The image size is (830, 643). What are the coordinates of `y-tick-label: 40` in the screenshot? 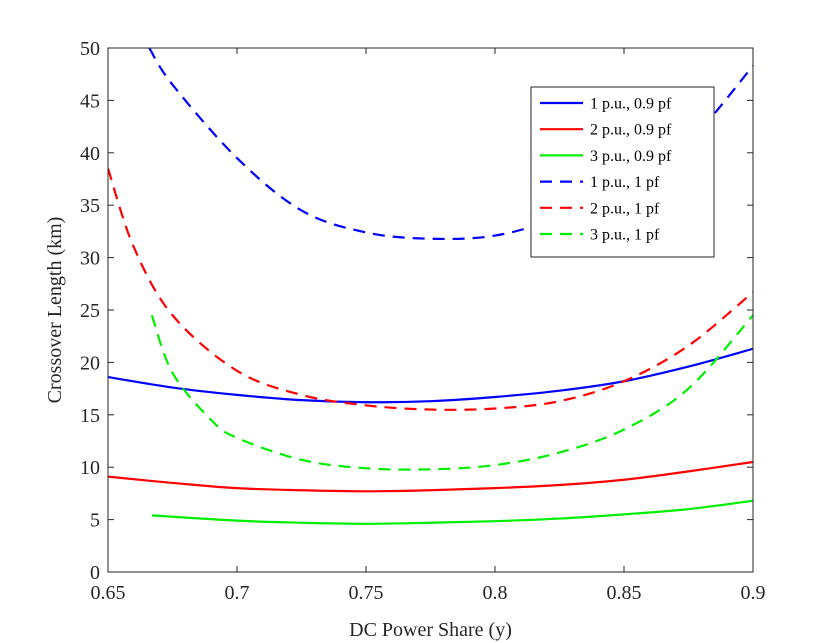 It's located at (90, 154).